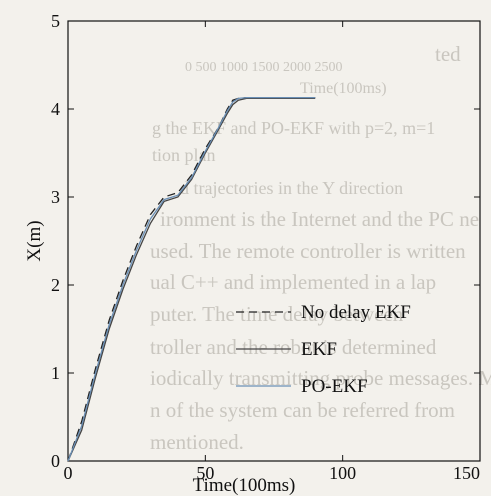 The height and width of the screenshot is (496, 491). I want to click on legend-label-2: PO-EKF, so click(334, 386).